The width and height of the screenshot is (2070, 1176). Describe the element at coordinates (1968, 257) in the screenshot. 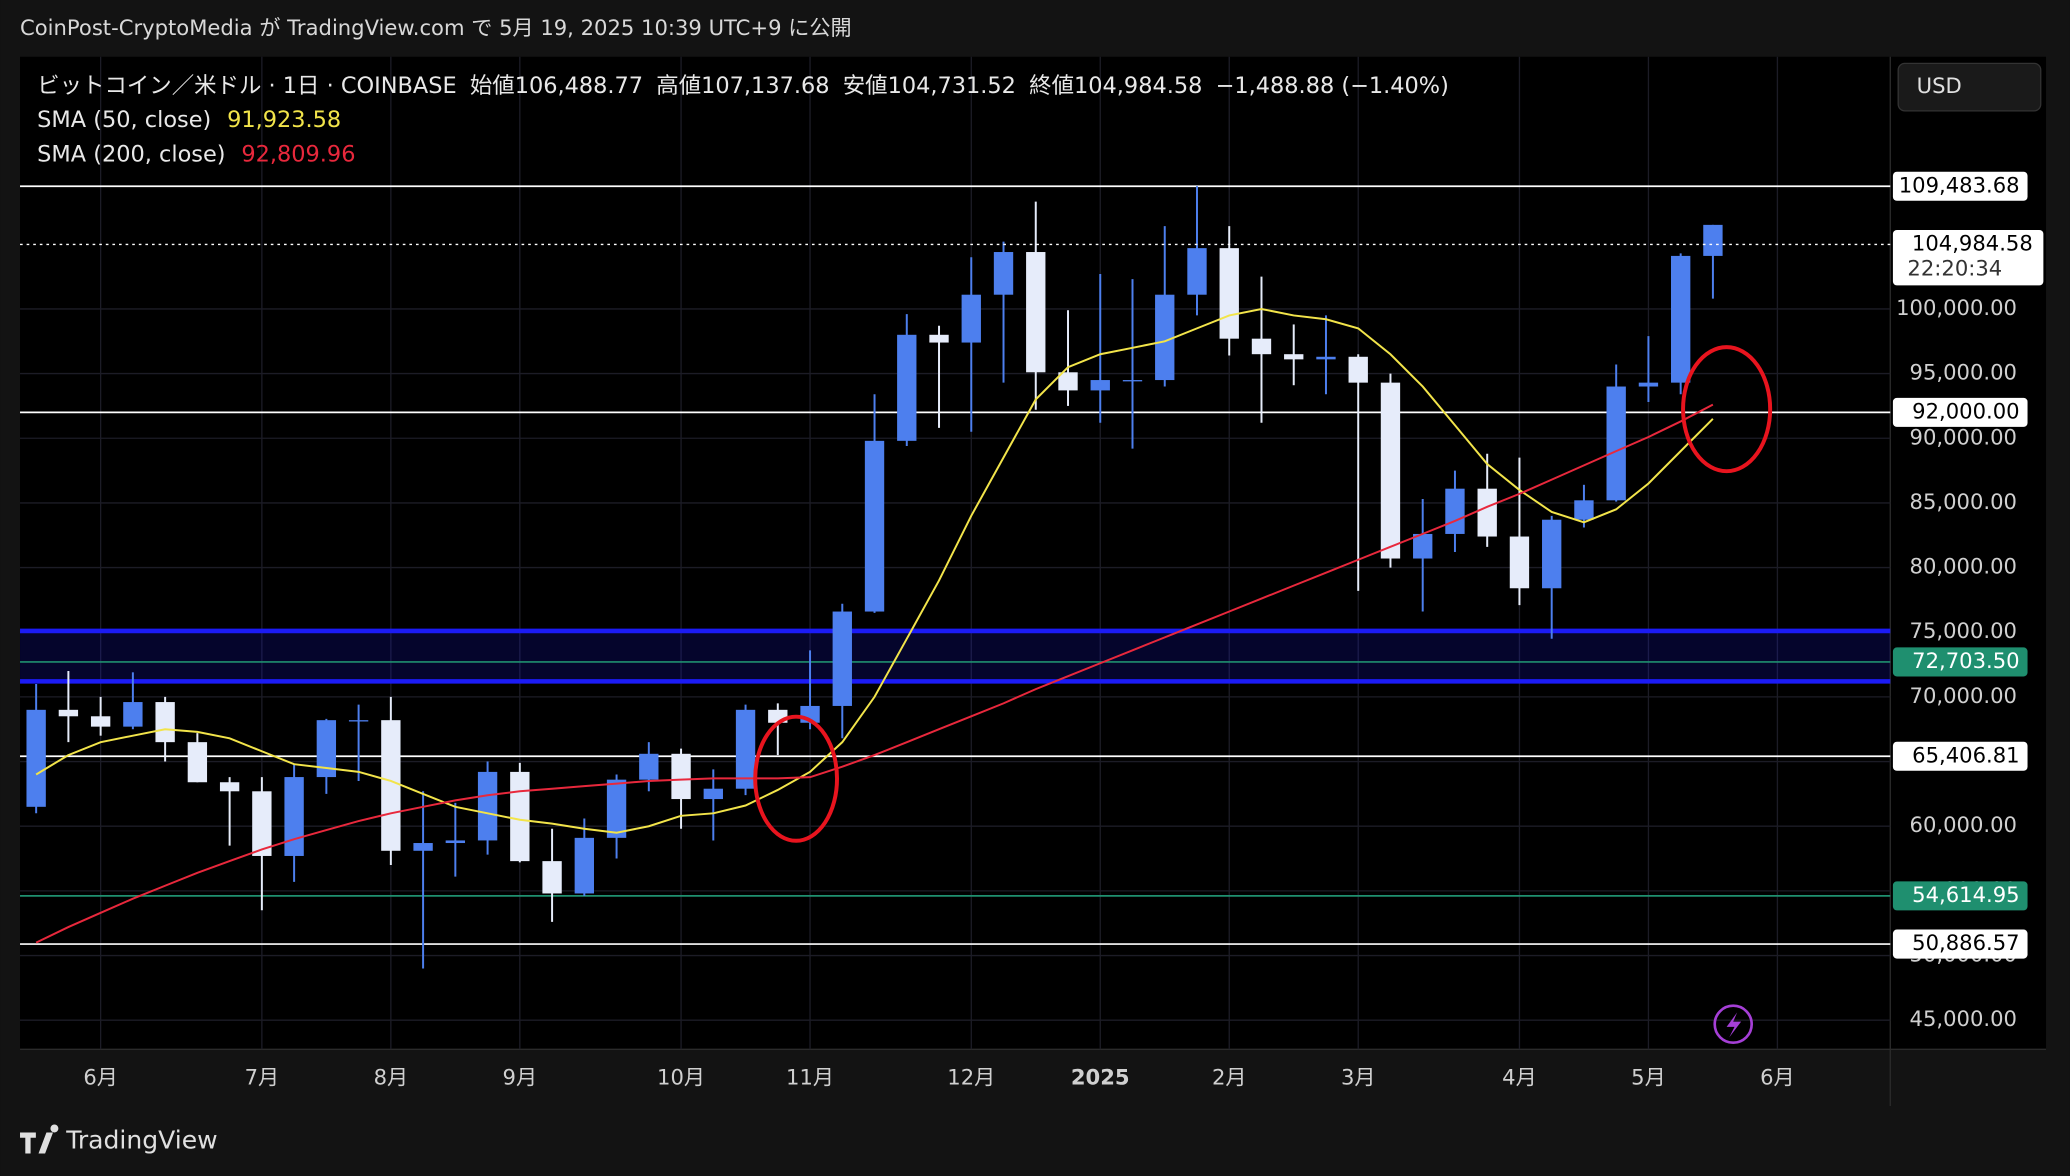

I see `last-price-box` at that location.